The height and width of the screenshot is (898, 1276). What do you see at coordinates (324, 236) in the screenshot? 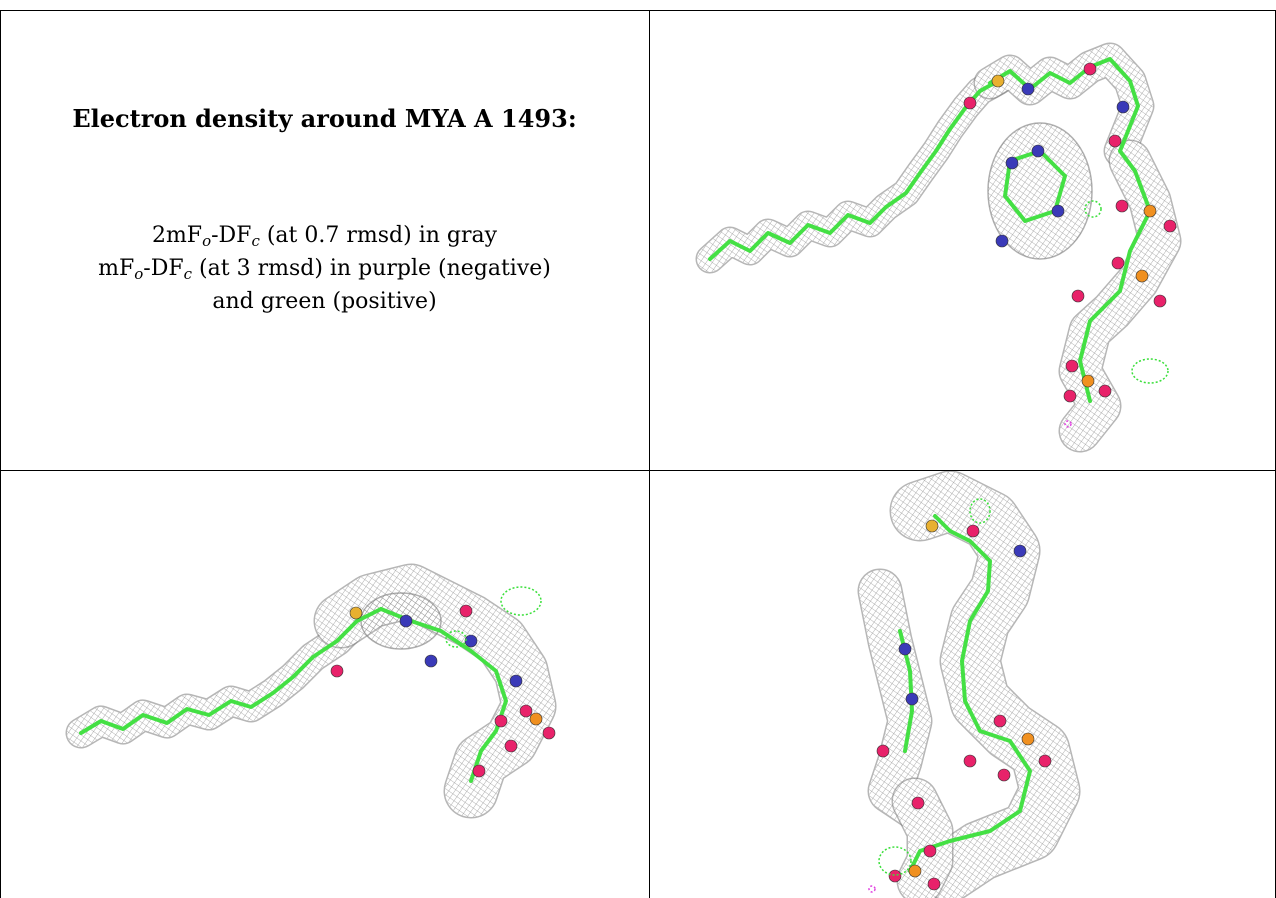
I see `caption-line-1: 2mFo-DFc (at 0.7 rmsd) in gray` at bounding box center [324, 236].